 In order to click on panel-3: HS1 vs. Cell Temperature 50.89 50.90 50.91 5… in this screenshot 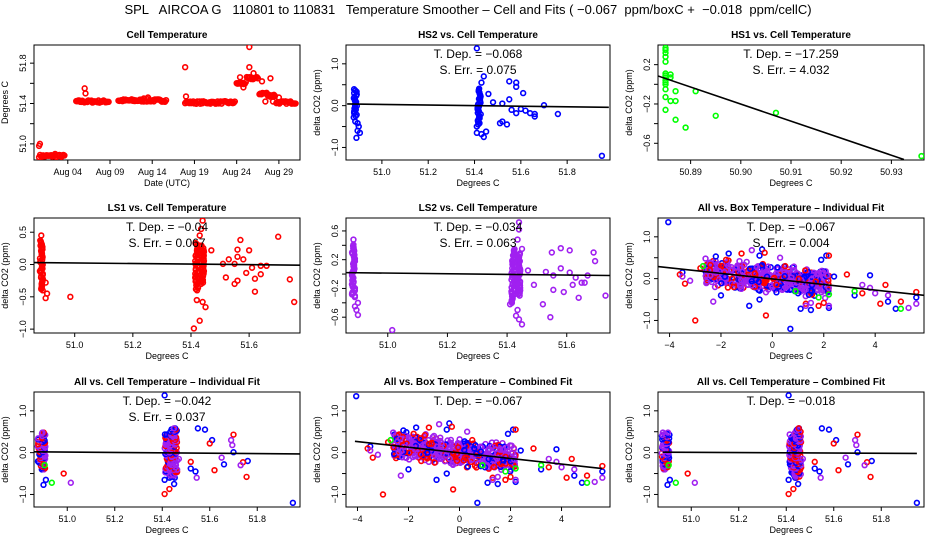, I will do `click(774, 109)`.